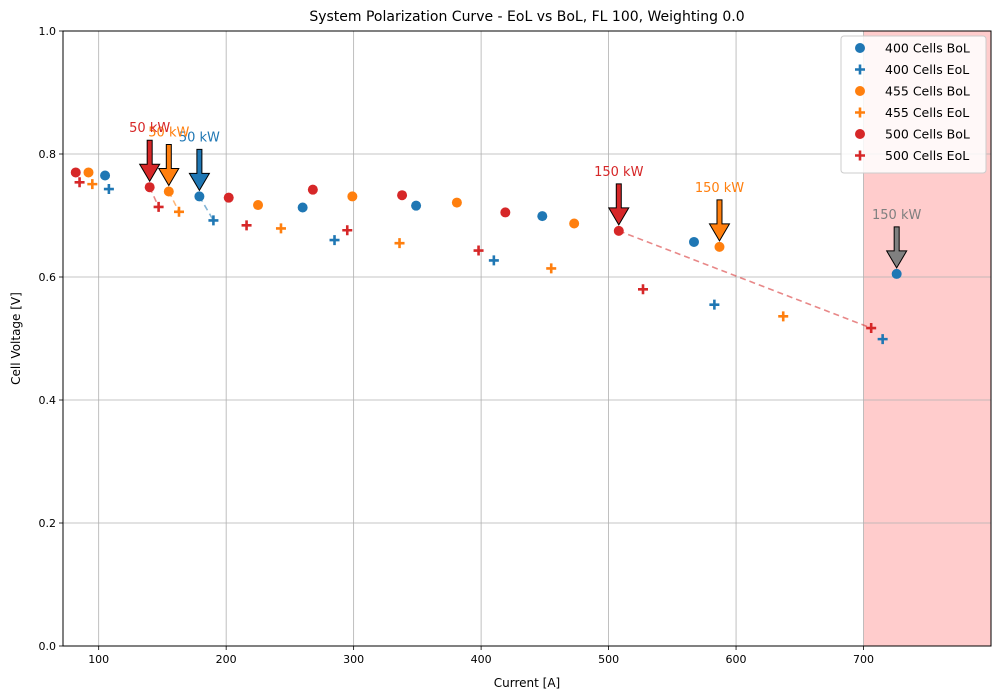 This screenshot has height=699, width=1001. I want to click on y-tick-label: 0.6, so click(48, 277).